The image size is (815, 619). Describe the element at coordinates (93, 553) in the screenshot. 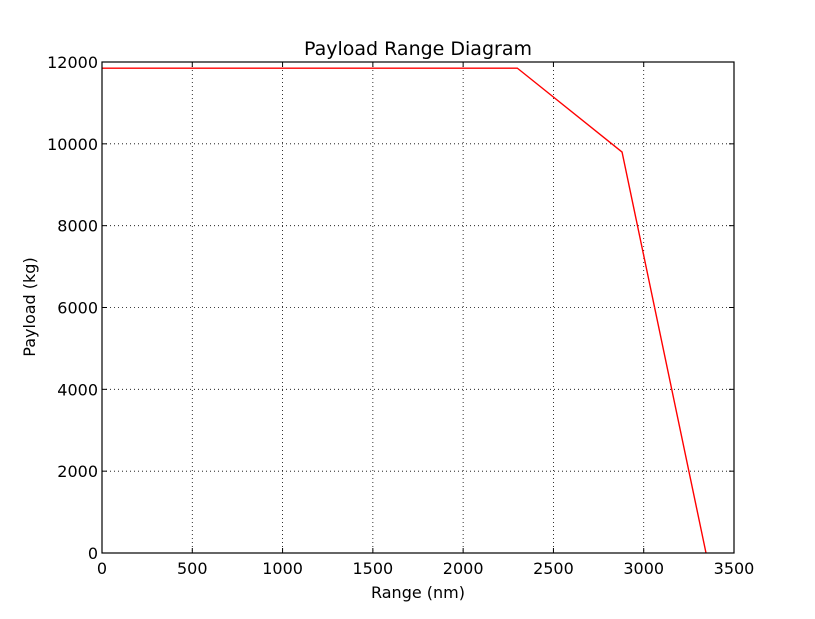

I see `y-tick-label: 0` at that location.